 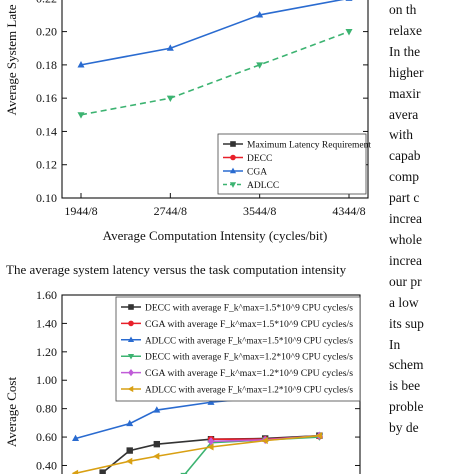 What do you see at coordinates (46, 465) in the screenshot?
I see `y-tick-label: 0.40` at bounding box center [46, 465].